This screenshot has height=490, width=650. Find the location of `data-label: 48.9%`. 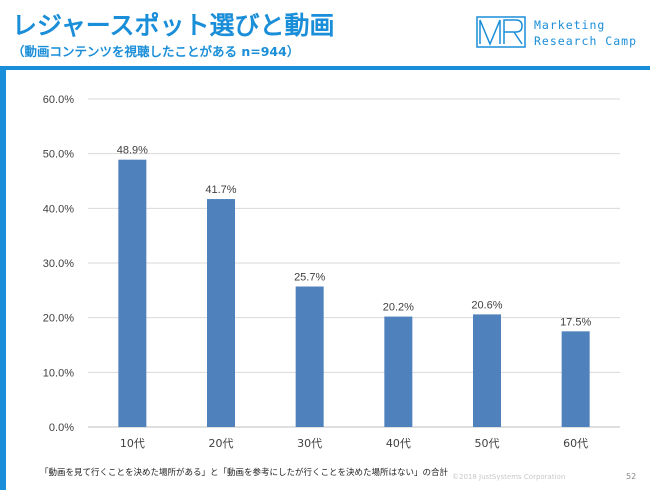

data-label: 48.9% is located at coordinates (132, 151).